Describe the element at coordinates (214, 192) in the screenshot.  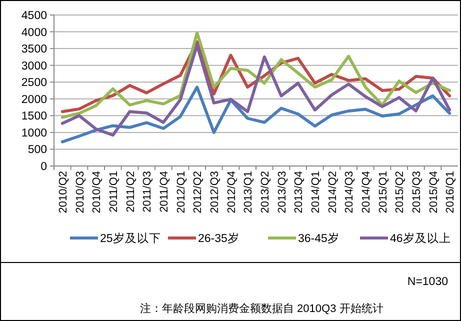
I see `x-tick-label: 2012/Q3` at that location.